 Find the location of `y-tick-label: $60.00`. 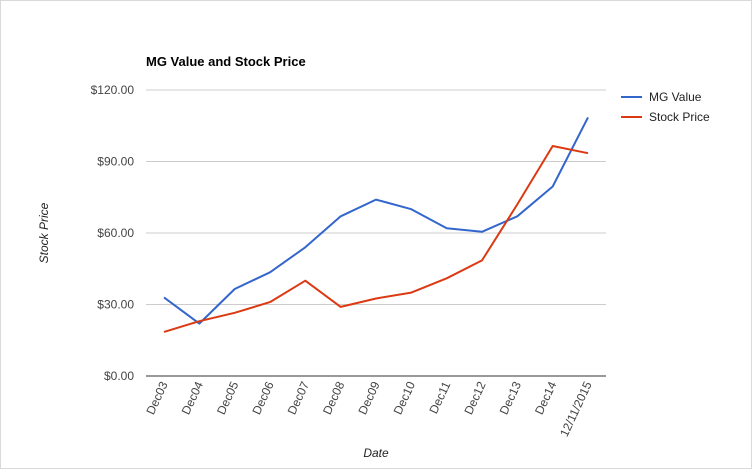

y-tick-label: $60.00 is located at coordinates (115, 233).